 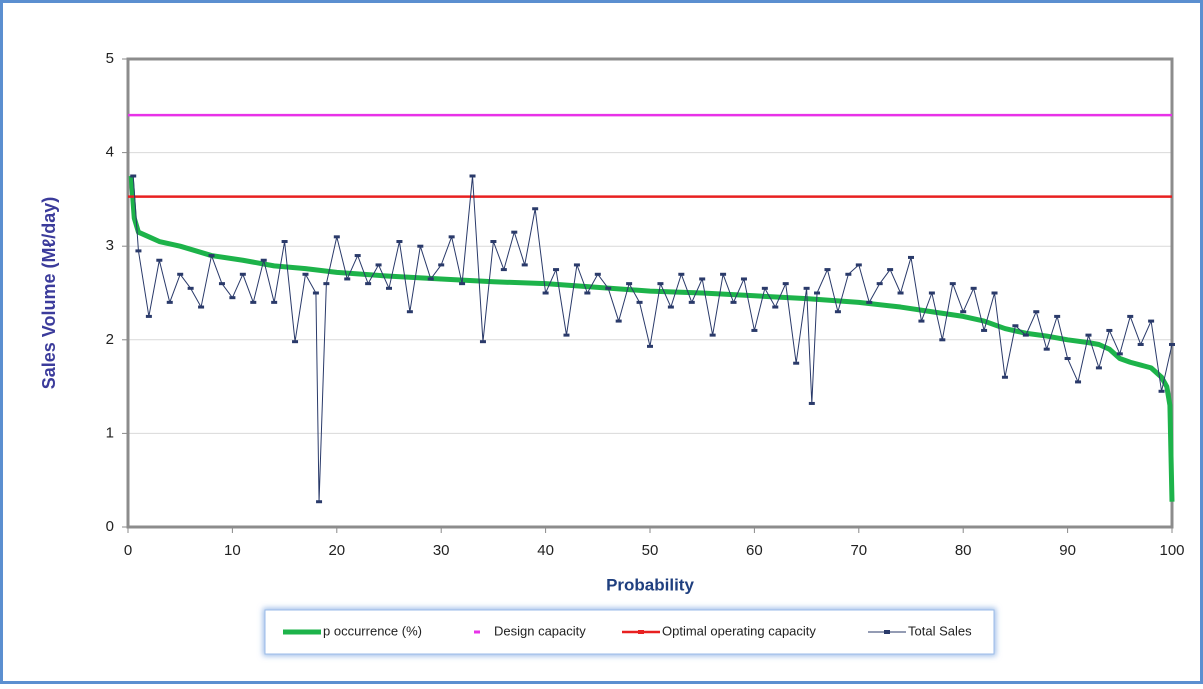 I want to click on y-tick-label: 0, so click(x=110, y=526).